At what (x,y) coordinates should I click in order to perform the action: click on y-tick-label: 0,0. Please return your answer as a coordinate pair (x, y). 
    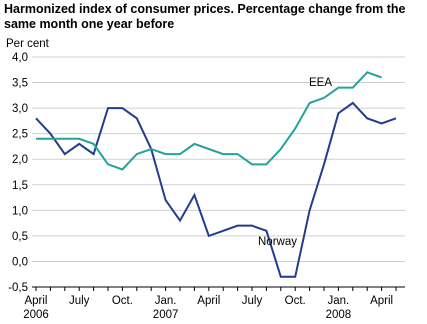
    Looking at the image, I should click on (20, 262).